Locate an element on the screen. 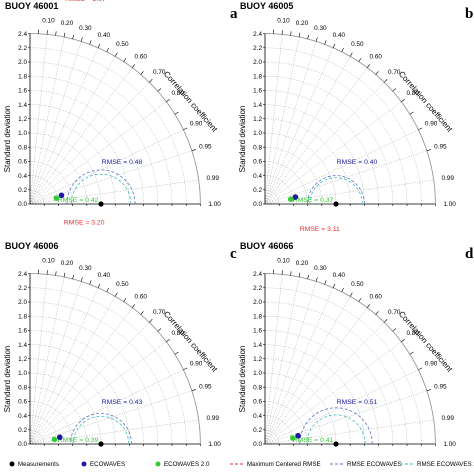 The width and height of the screenshot is (474, 474). y-axis-label: Standard deviation is located at coordinates (242, 139).